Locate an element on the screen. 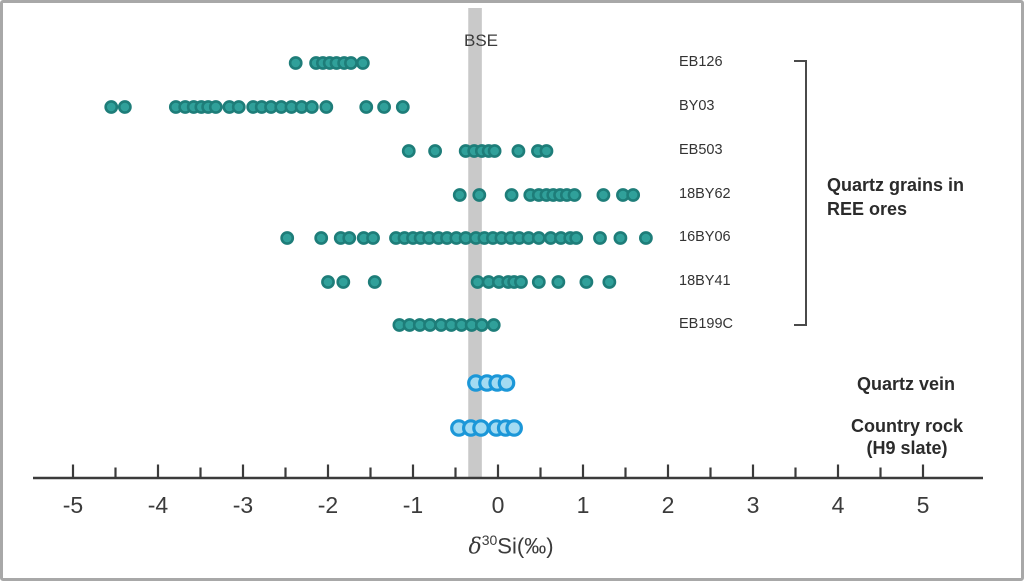 The height and width of the screenshot is (581, 1024). ree-group-bracket is located at coordinates (800, 193).